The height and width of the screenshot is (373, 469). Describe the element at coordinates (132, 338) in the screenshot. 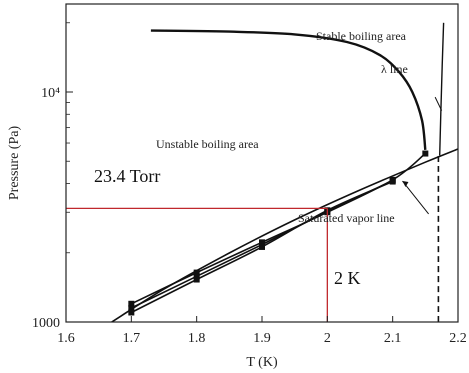

I see `x-tick-label: 1.7` at that location.